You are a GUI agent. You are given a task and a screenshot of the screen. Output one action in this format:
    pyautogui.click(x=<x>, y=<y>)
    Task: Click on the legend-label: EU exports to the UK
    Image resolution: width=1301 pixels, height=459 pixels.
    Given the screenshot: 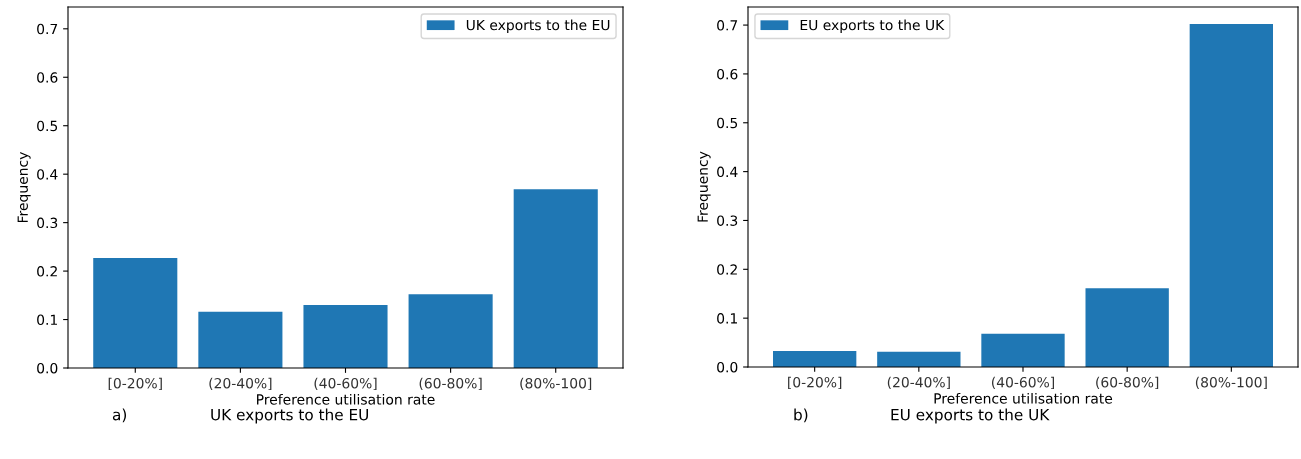 What is the action you would take?
    pyautogui.click(x=872, y=26)
    